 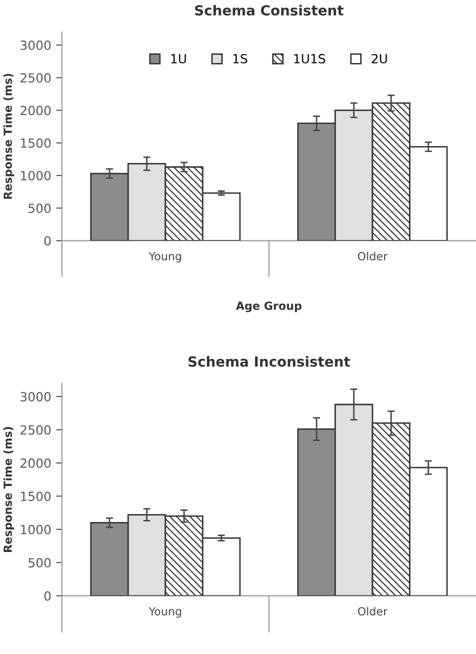 I want to click on legend-label: 1U1S, so click(x=310, y=59).